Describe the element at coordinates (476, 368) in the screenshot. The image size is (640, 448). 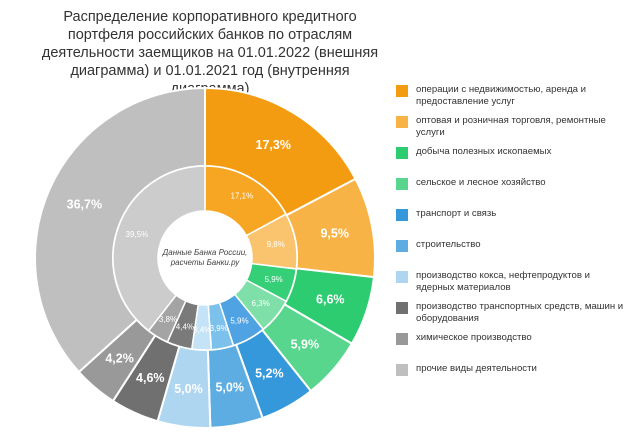
I see `legend-label: прочие виды деятельности` at that location.